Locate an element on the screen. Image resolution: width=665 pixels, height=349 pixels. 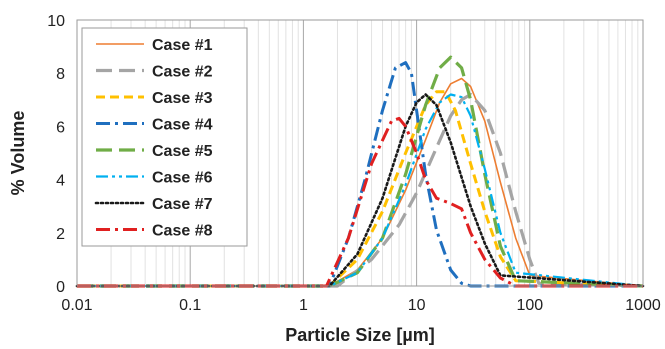
x-tick-label: 100 is located at coordinates (529, 305).